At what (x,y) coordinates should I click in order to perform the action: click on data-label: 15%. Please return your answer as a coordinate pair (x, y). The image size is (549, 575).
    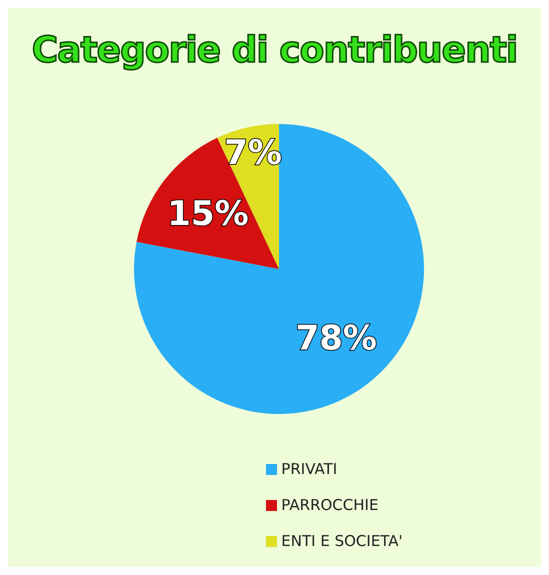
    Looking at the image, I should click on (208, 214).